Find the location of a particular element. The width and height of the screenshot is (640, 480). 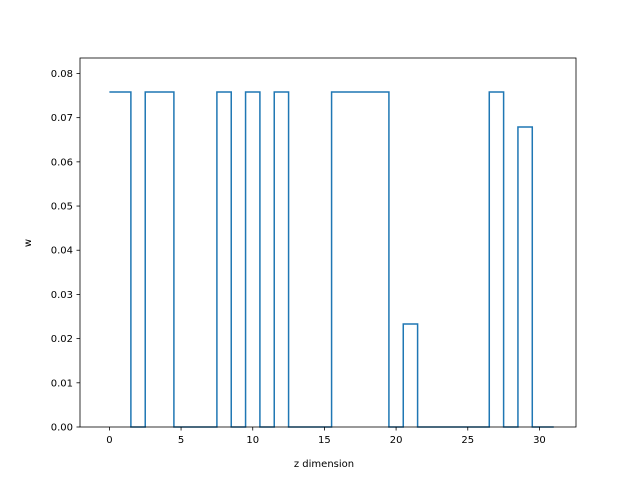

y-tick-label: 0.07 is located at coordinates (62, 118).